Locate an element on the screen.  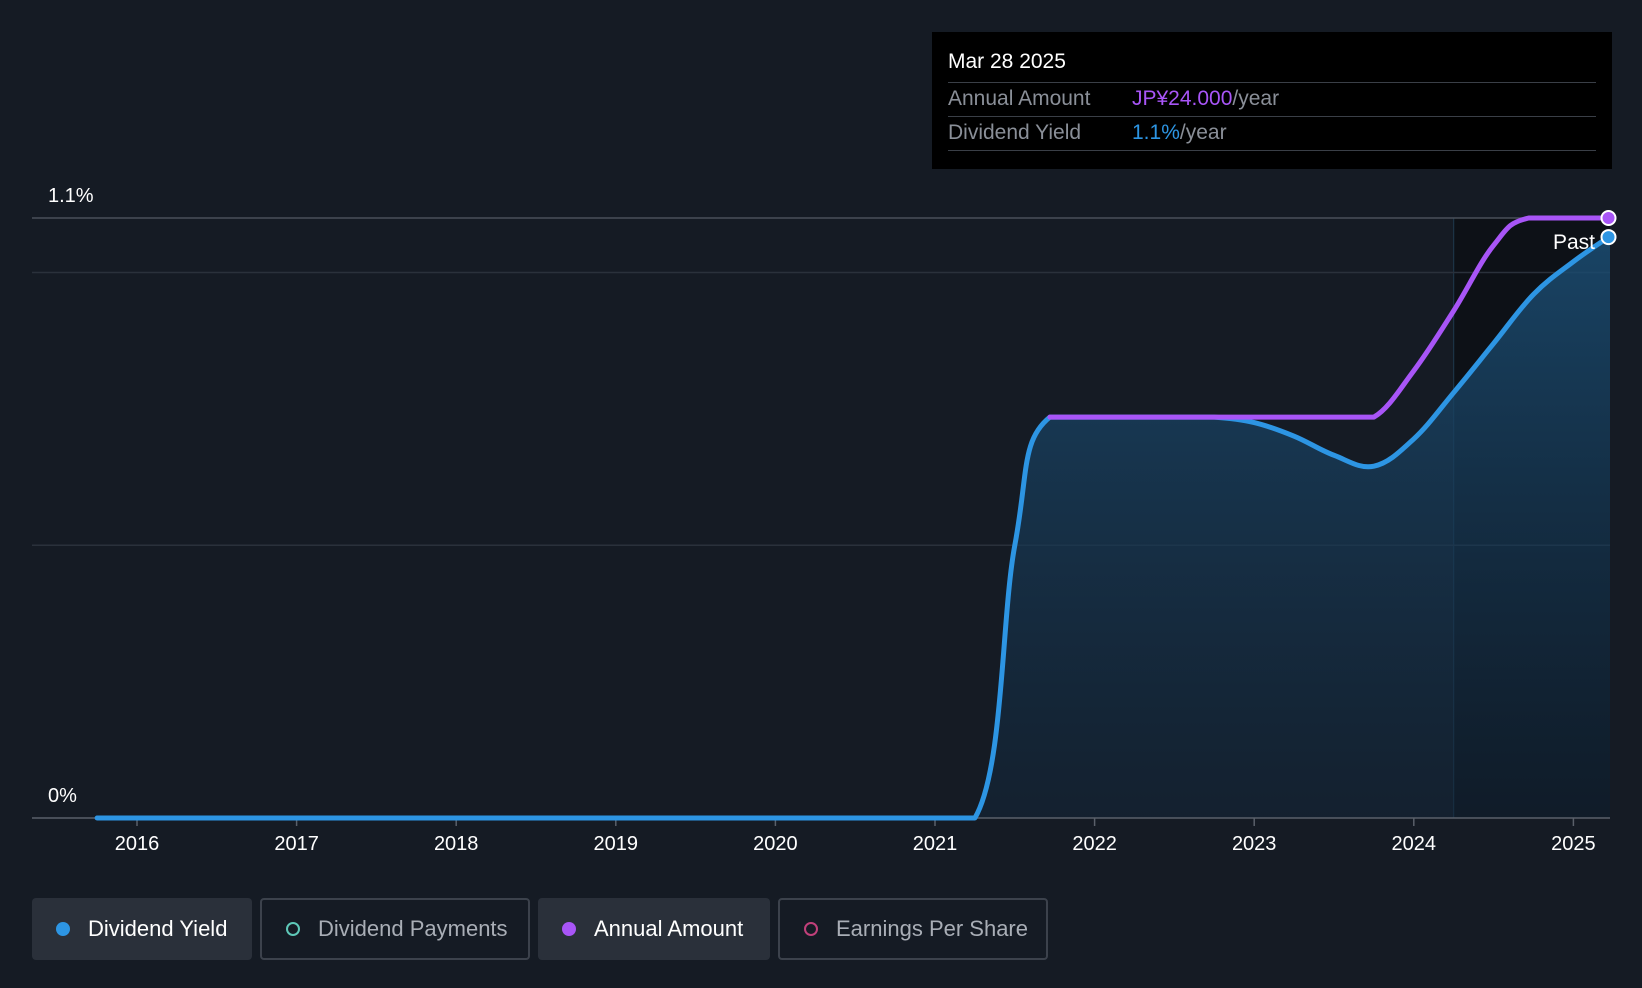
x-tick-label: 2017 is located at coordinates (296, 844).